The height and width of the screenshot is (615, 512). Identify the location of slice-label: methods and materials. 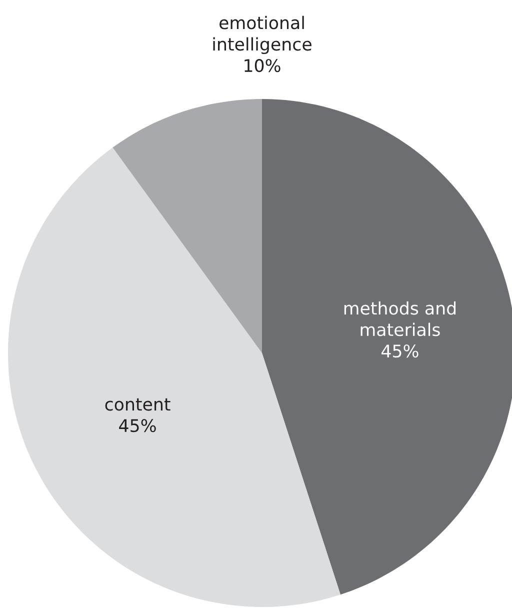
(400, 318).